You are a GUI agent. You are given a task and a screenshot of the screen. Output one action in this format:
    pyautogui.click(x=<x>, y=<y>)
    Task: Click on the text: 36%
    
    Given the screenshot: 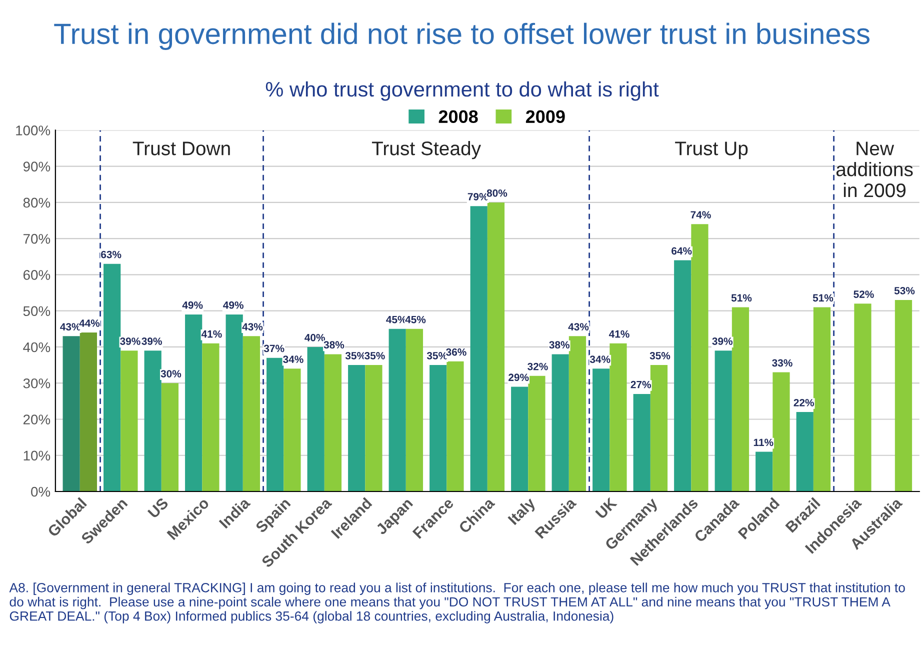 What is the action you would take?
    pyautogui.click(x=456, y=352)
    